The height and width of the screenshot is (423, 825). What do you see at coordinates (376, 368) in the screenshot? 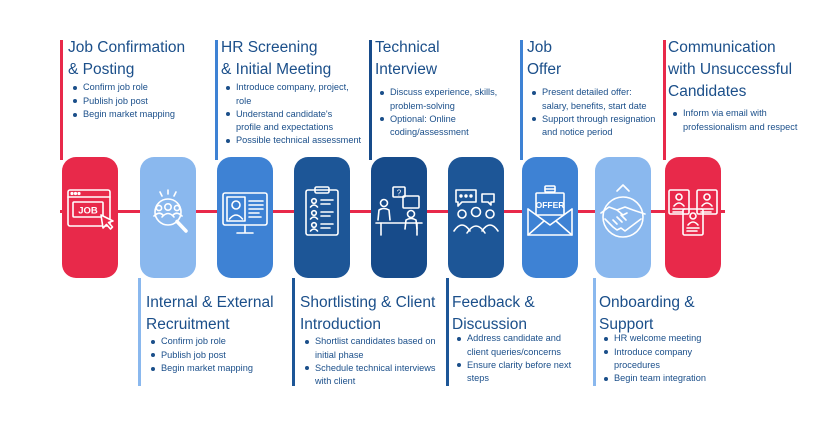
I see `list-item: Schedule technical interviews` at bounding box center [376, 368].